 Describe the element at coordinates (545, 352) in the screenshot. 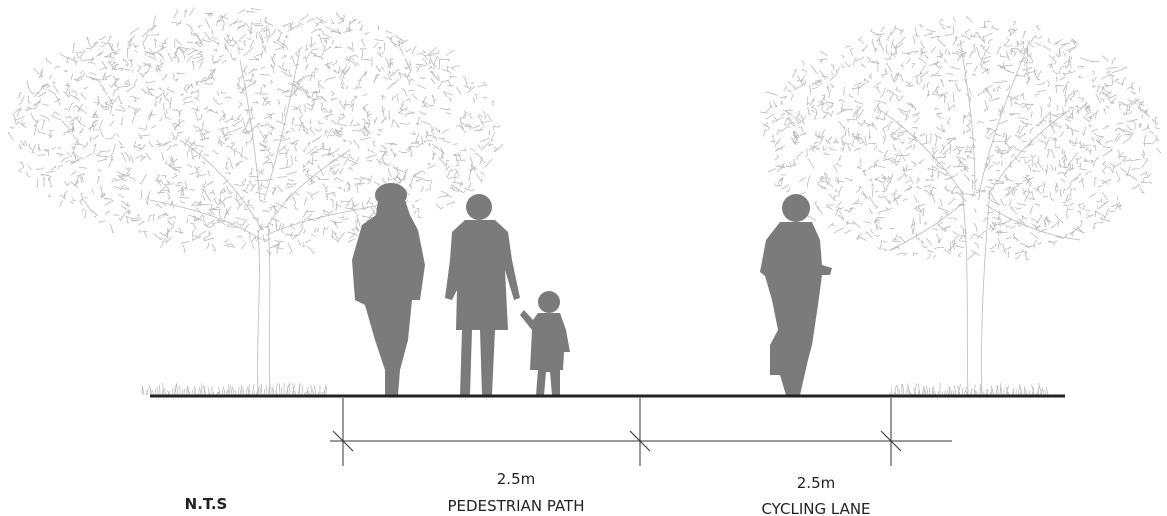

I see `child` at that location.